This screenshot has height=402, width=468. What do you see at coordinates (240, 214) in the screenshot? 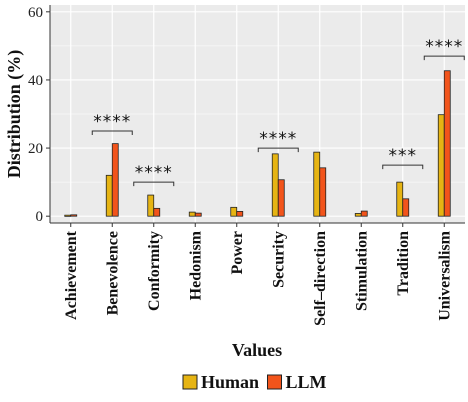
I see `bar-llm-power` at bounding box center [240, 214].